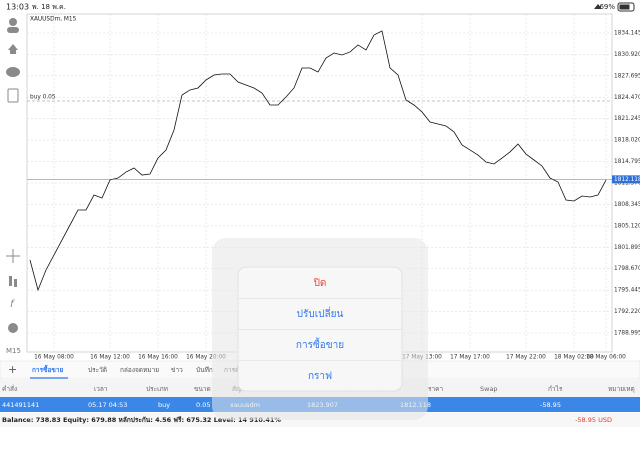 This screenshot has height=451, width=640. What do you see at coordinates (43, 98) in the screenshot?
I see `order-label: buy 0.05` at bounding box center [43, 98].